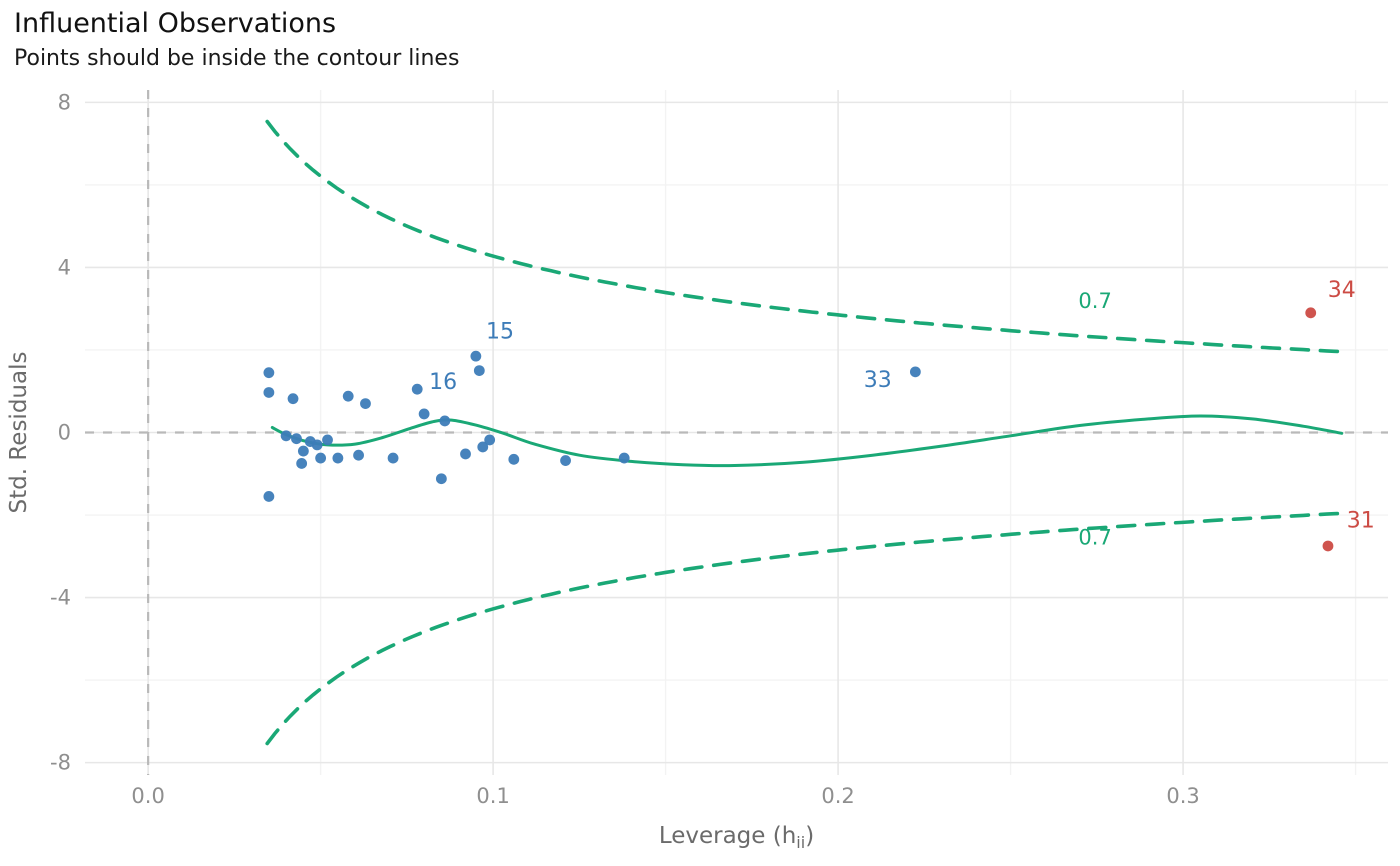 Image resolution: width=1400 pixels, height=866 pixels. I want to click on y-axis-title: Std. Residuals, so click(19, 433).